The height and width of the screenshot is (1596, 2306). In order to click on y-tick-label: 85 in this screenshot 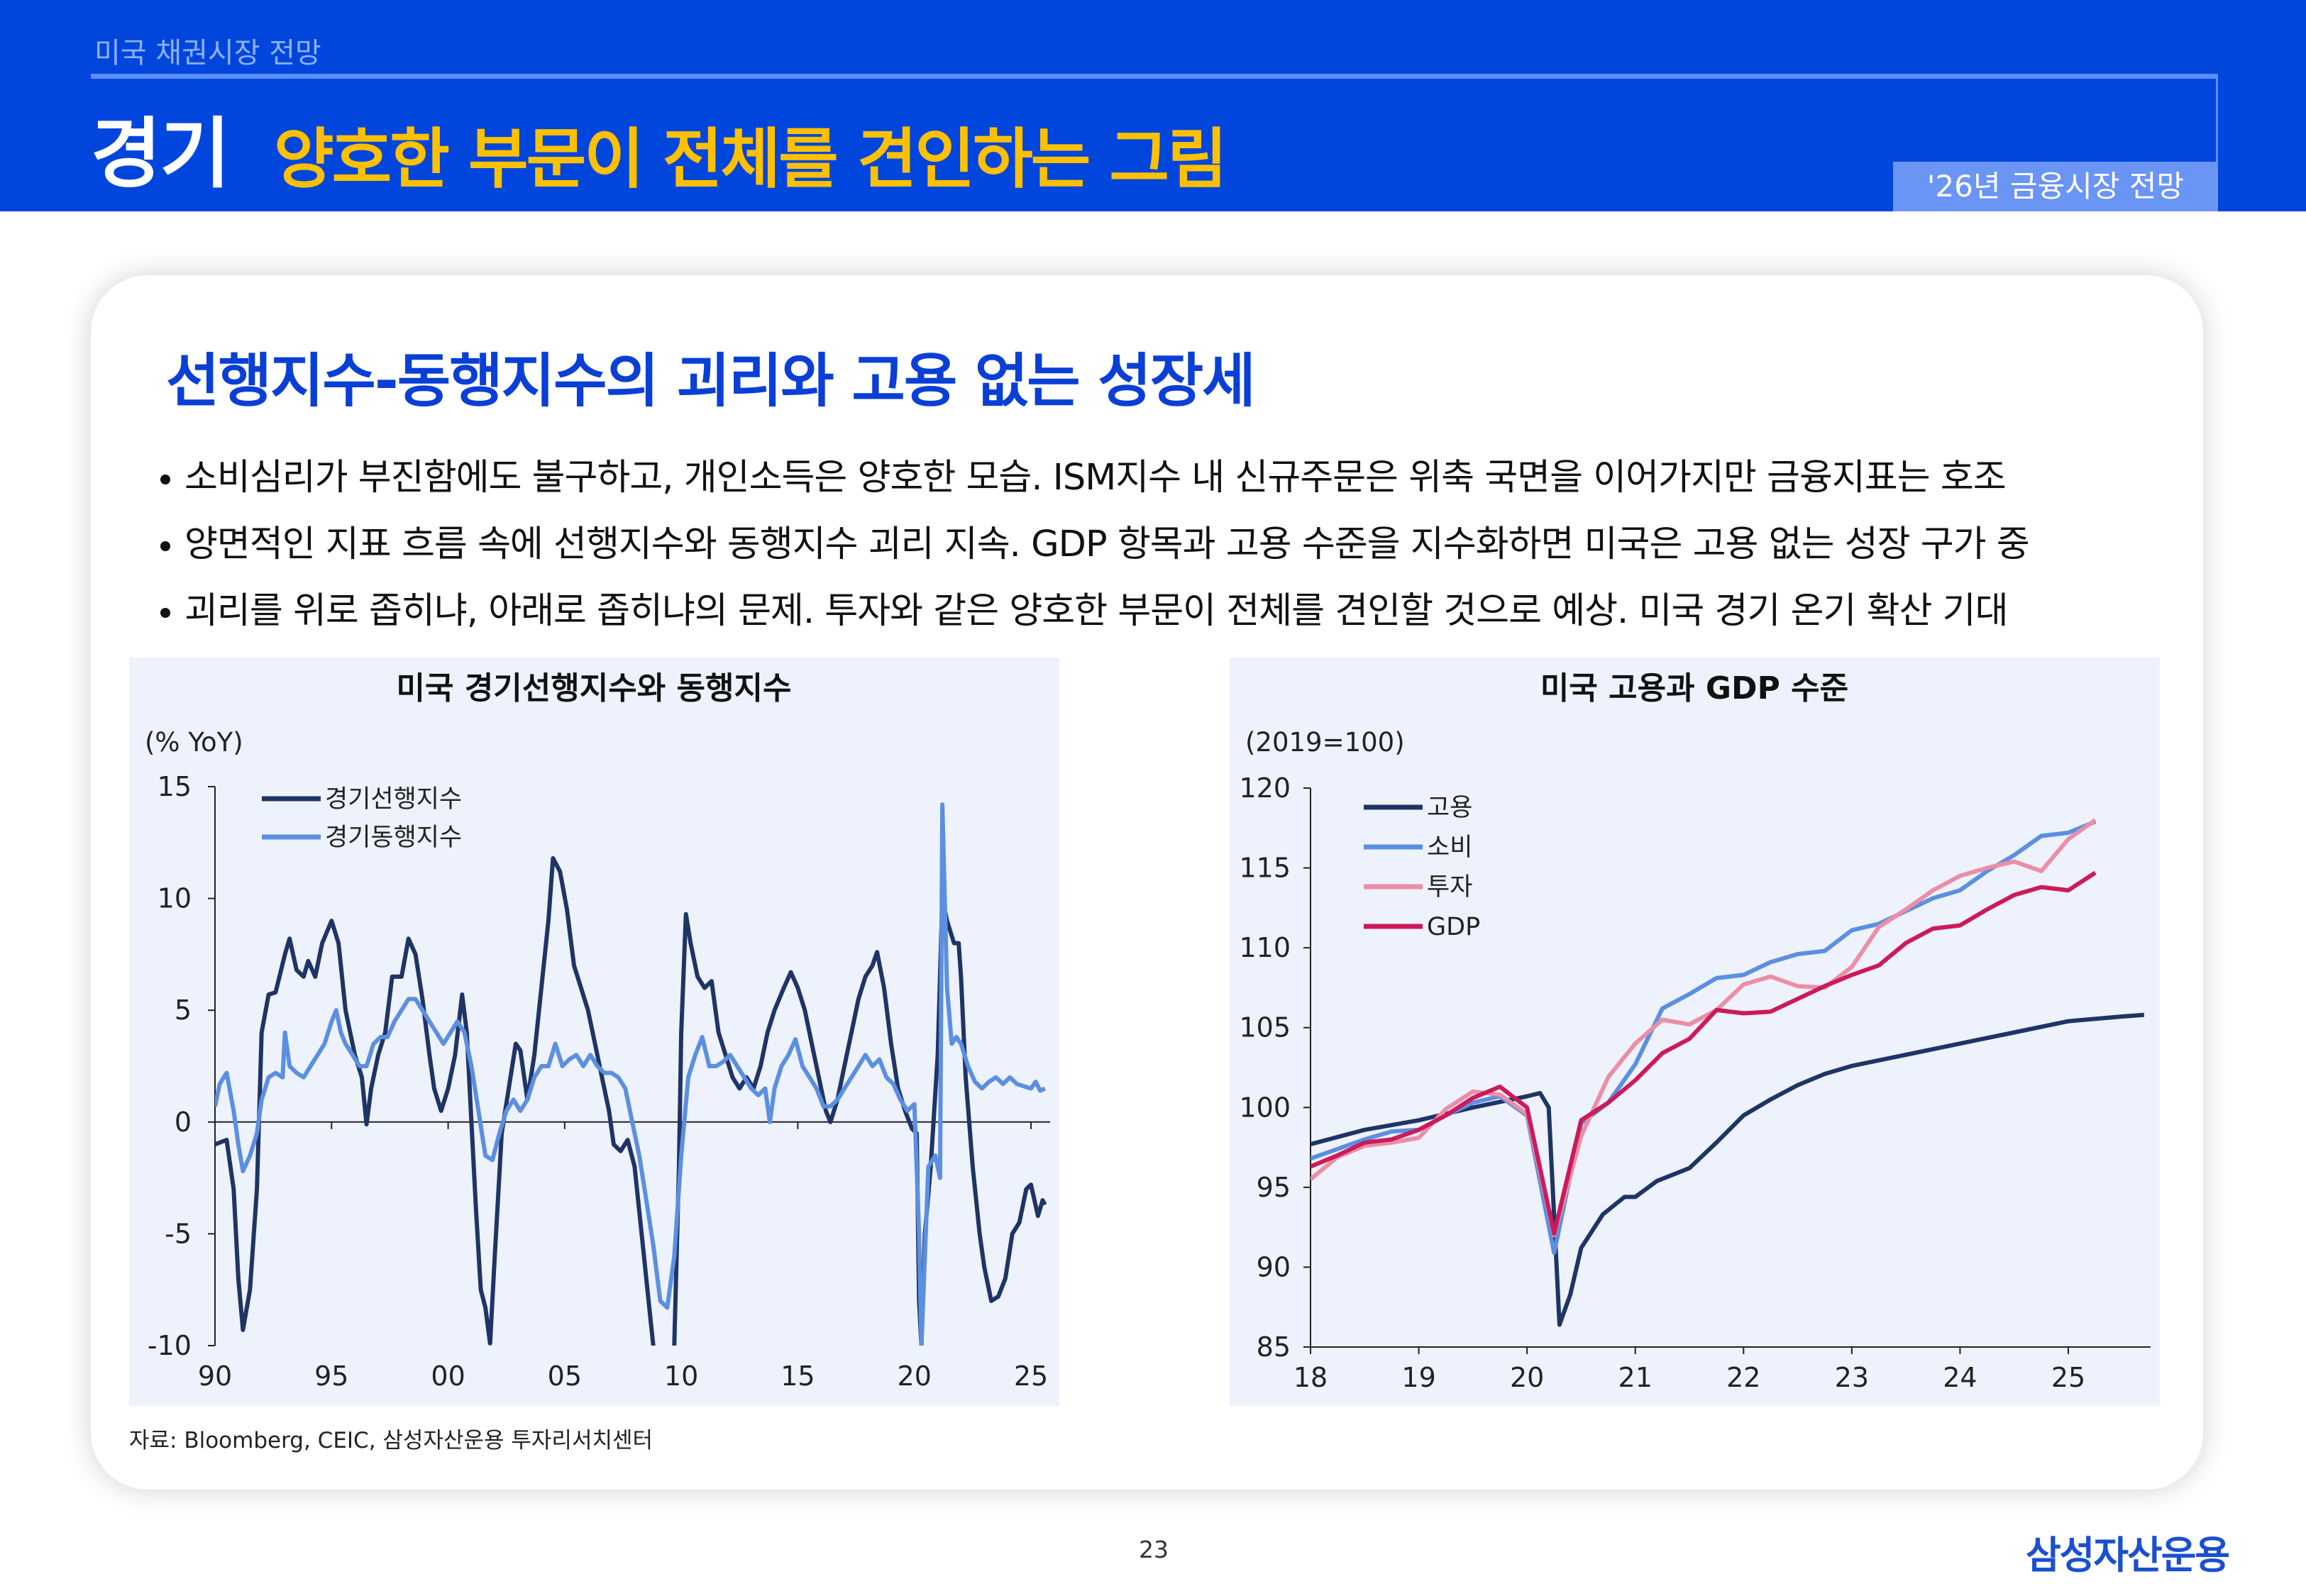, I will do `click(1274, 1347)`.